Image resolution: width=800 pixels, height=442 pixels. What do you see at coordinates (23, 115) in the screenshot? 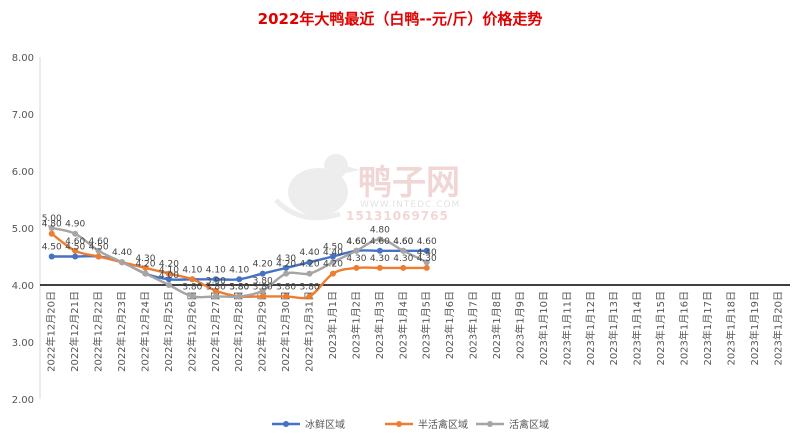
I see `y-tick-label: 7.00` at bounding box center [23, 115].